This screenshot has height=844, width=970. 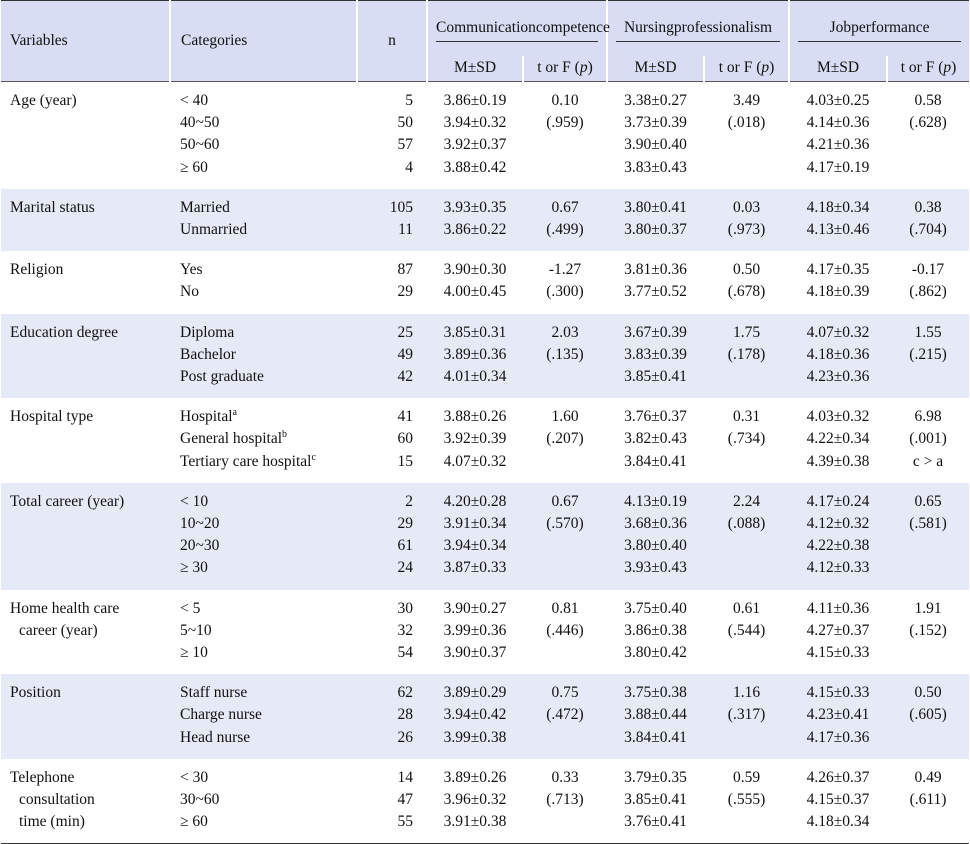 What do you see at coordinates (475, 230) in the screenshot?
I see `cc-msd-value: 3.86±0.22` at bounding box center [475, 230].